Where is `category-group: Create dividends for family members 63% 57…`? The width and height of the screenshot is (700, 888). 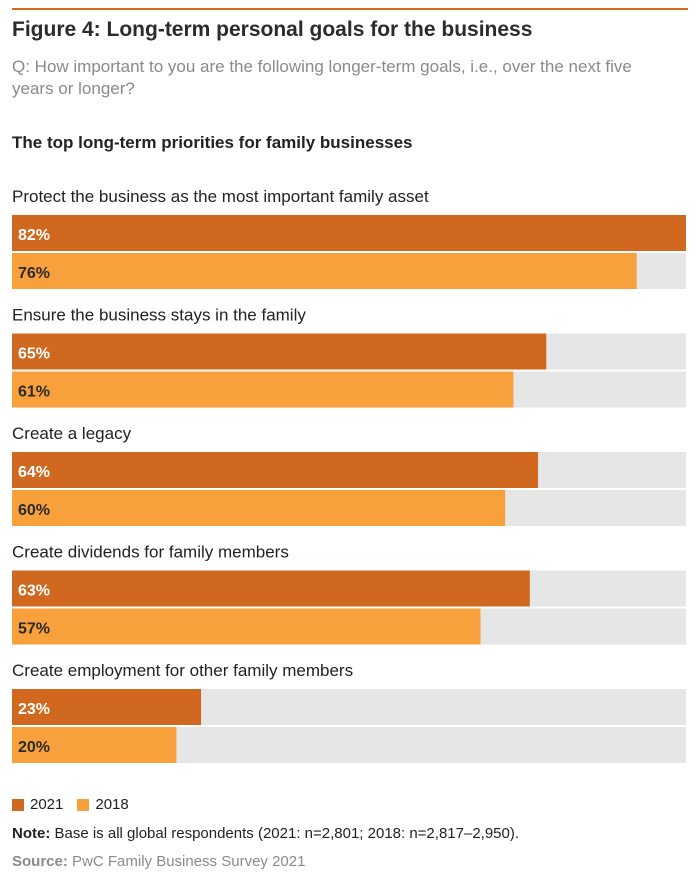 category-group: Create dividends for family members 63% 57… is located at coordinates (349, 594).